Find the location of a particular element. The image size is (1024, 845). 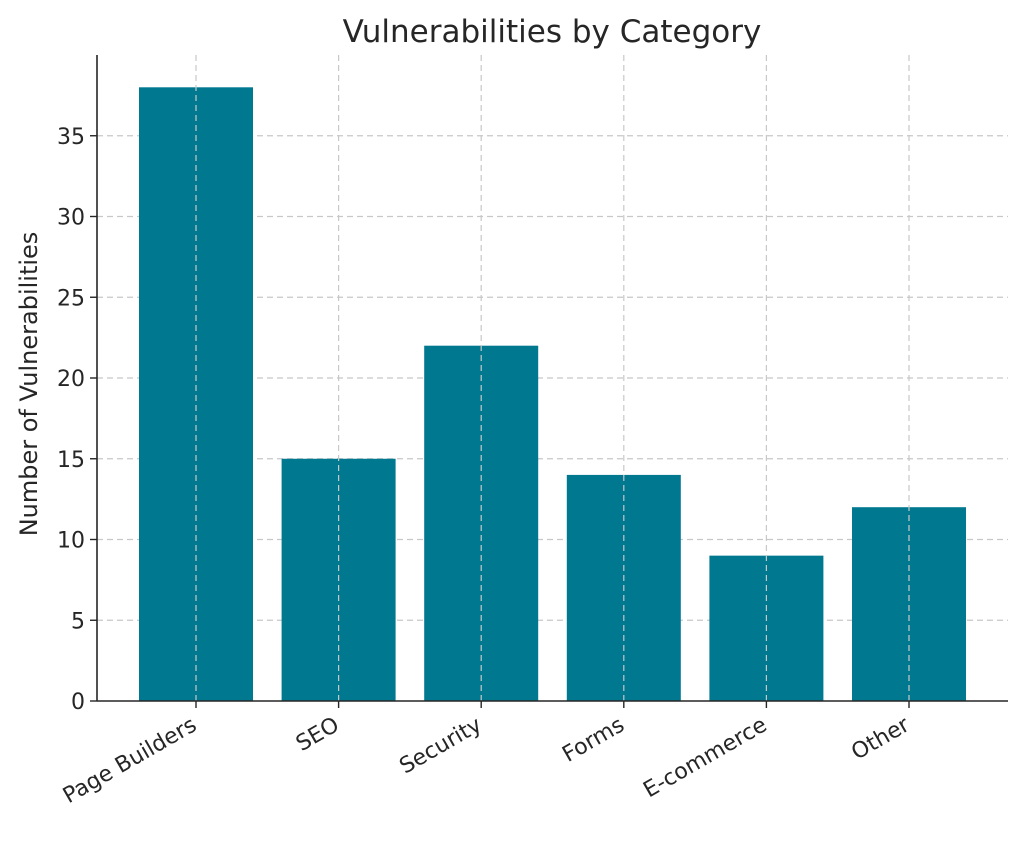

x-tick-label: SEO is located at coordinates (318, 735).